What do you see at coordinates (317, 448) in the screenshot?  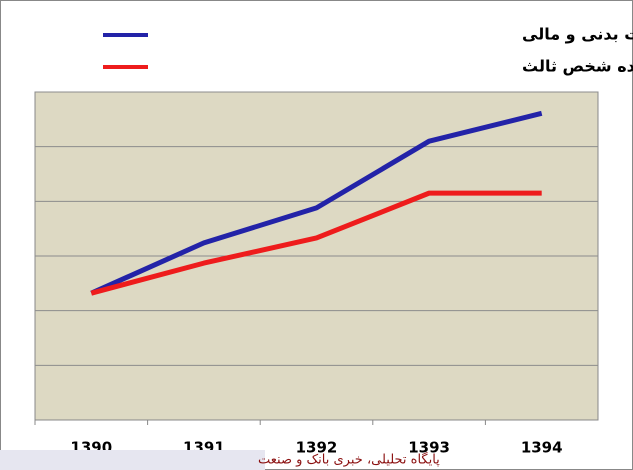 I see `x-tick-label: 1392` at bounding box center [317, 448].